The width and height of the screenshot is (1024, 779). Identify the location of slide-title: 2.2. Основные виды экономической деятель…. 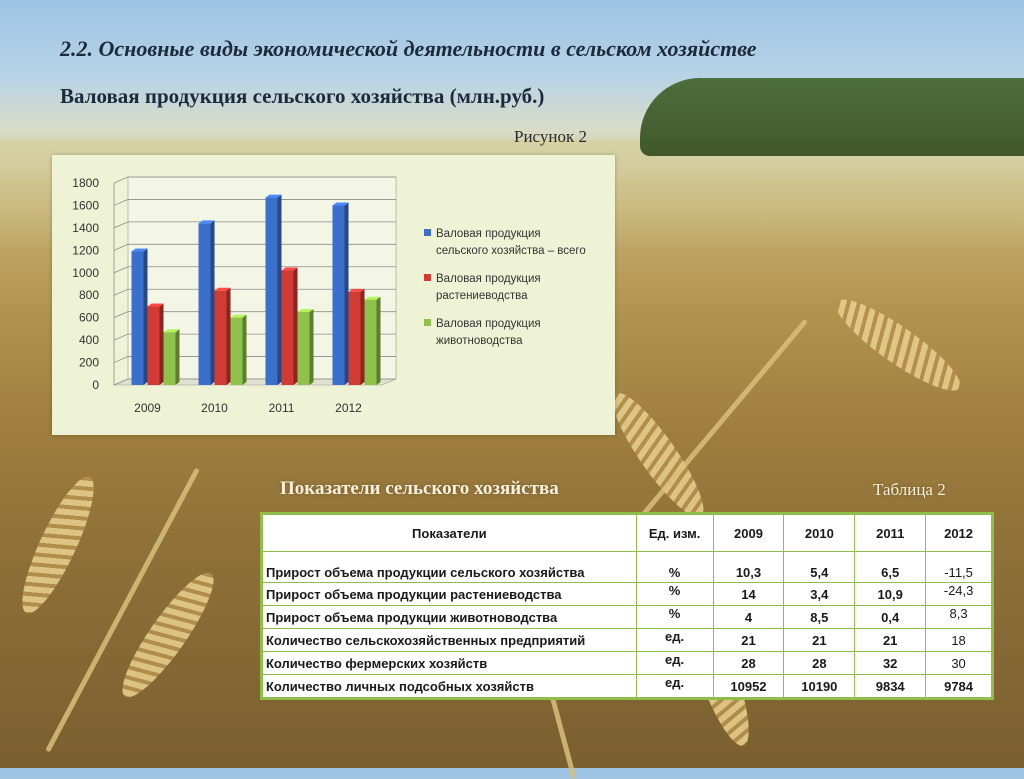
(408, 48).